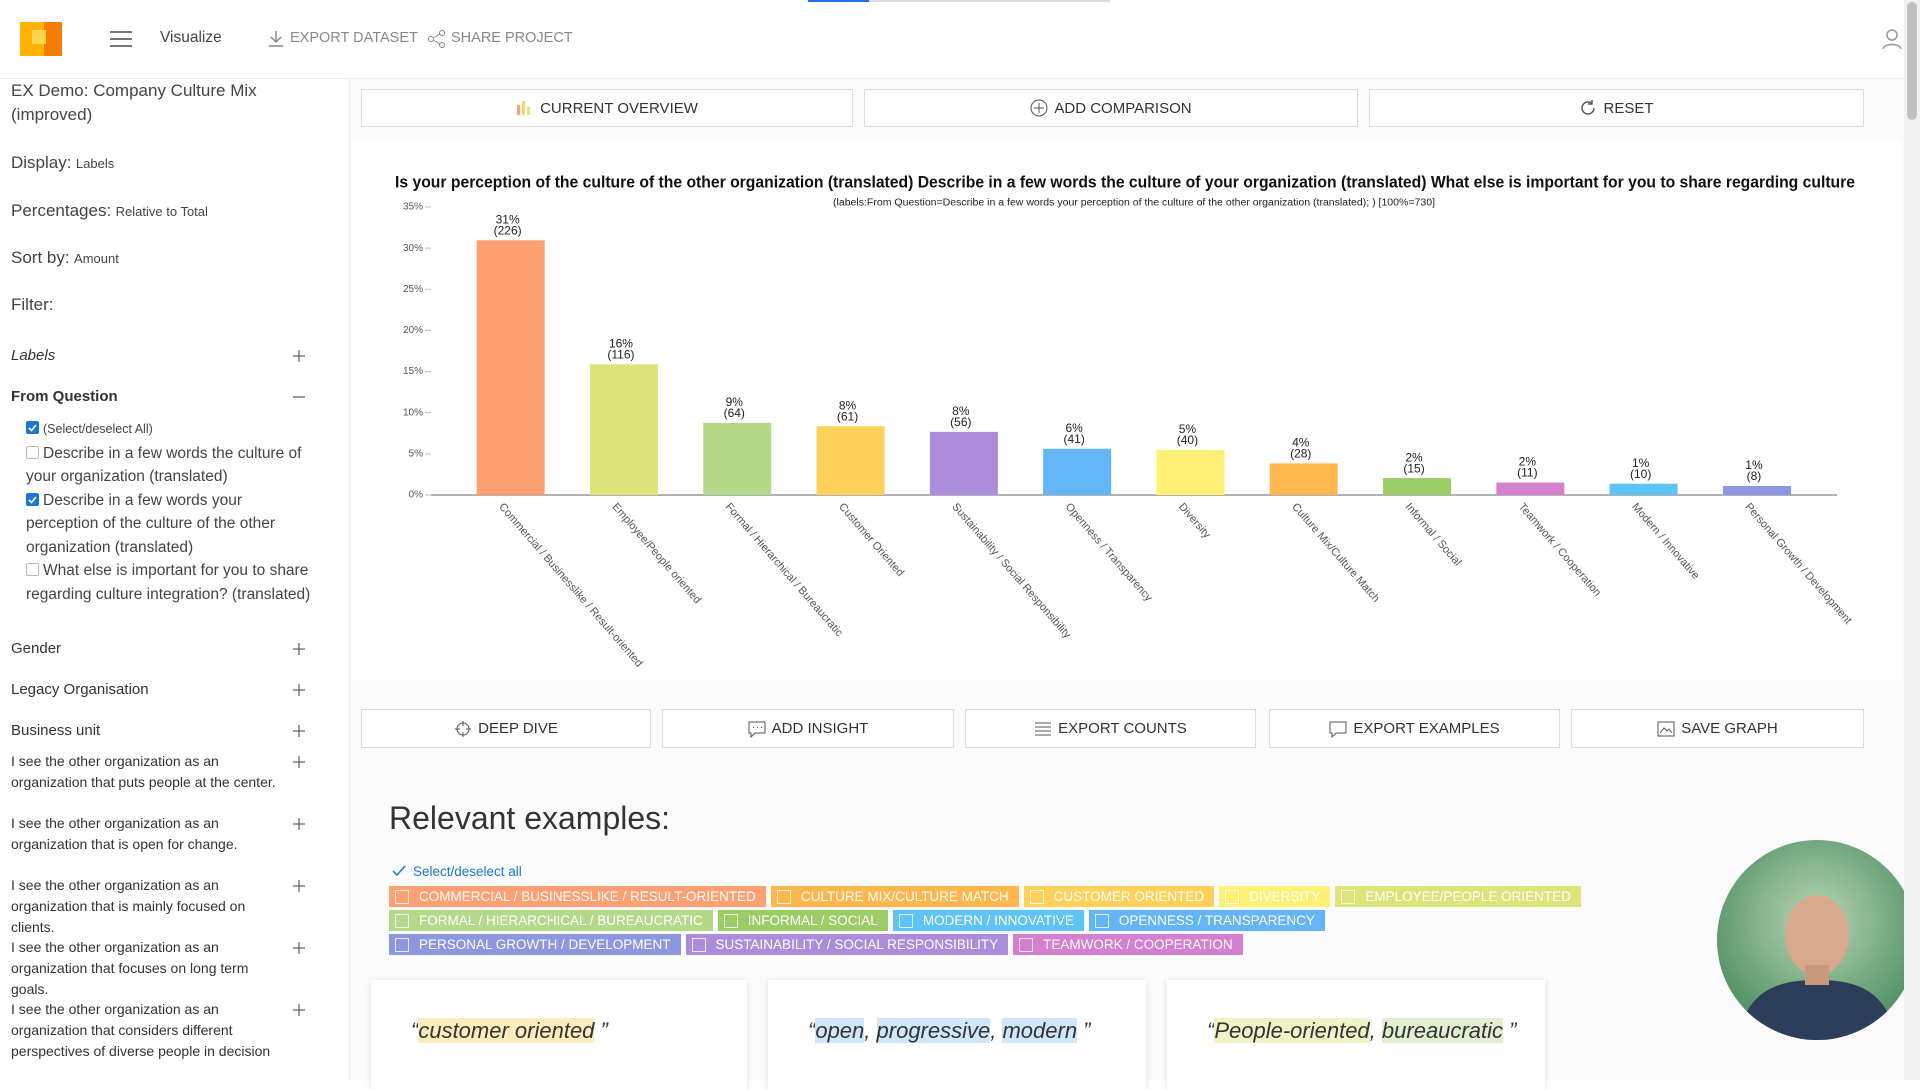 This screenshot has height=1090, width=1920. I want to click on scrollbar-thumb, so click(1912, 61).